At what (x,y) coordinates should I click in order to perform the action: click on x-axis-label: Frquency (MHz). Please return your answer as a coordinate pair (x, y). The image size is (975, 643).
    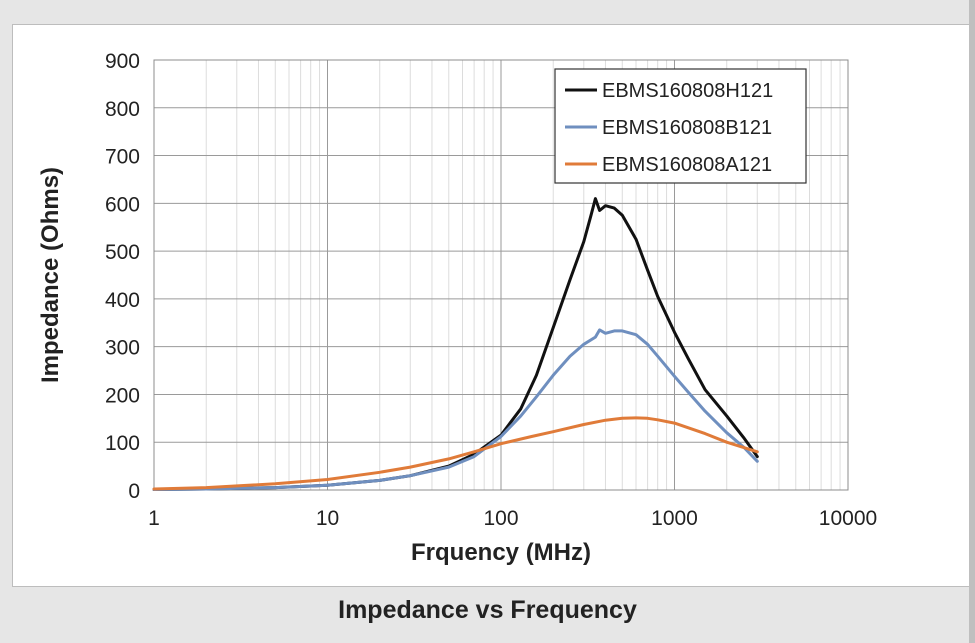
    Looking at the image, I should click on (501, 552).